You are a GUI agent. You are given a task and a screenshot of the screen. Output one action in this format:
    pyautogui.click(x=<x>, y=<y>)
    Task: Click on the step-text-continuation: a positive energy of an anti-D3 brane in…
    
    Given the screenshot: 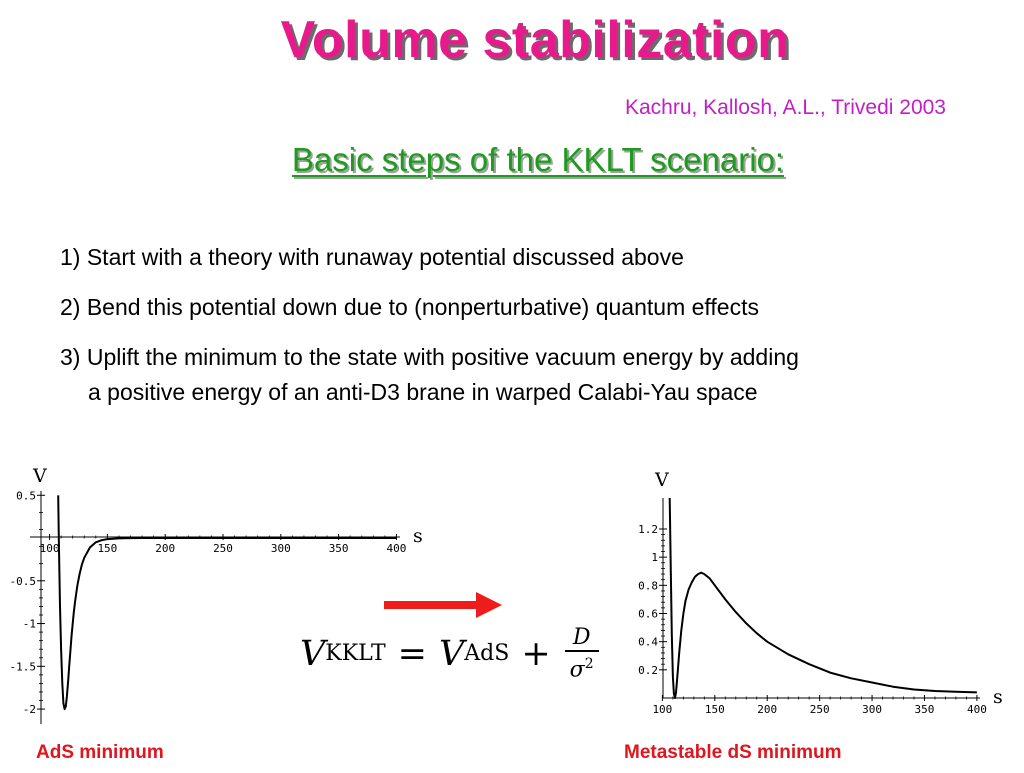 What is the action you would take?
    pyautogui.click(x=423, y=392)
    